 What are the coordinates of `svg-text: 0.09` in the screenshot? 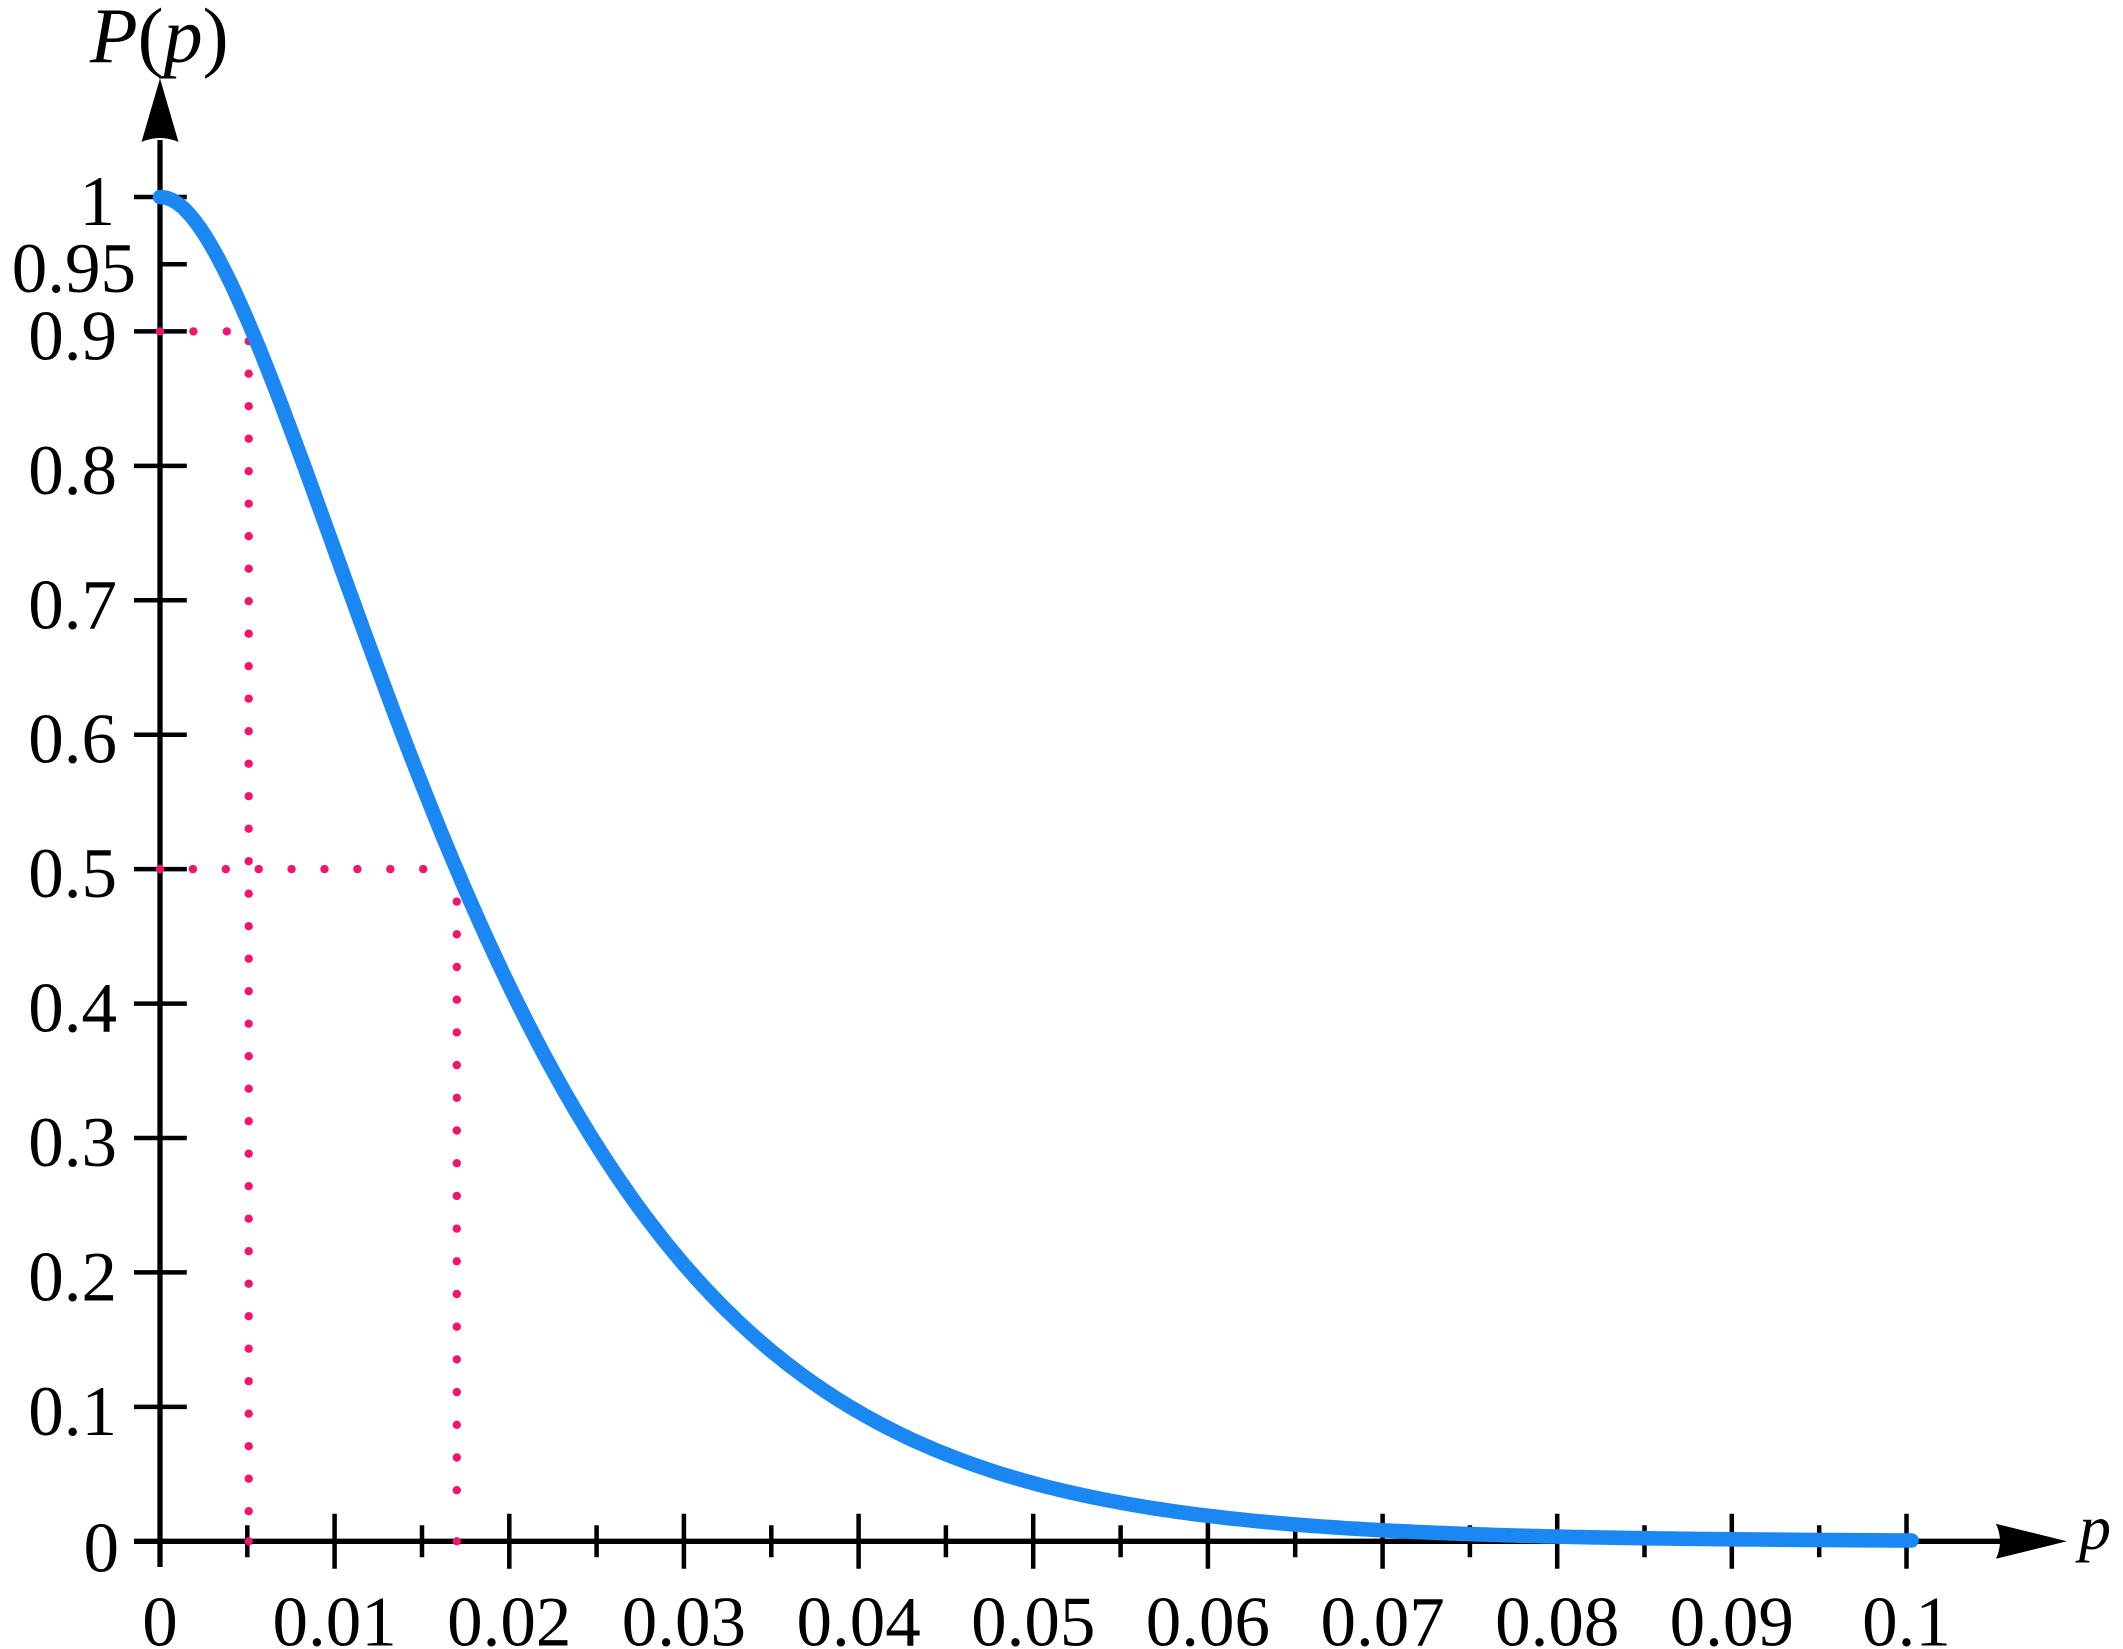 It's located at (1732, 1616).